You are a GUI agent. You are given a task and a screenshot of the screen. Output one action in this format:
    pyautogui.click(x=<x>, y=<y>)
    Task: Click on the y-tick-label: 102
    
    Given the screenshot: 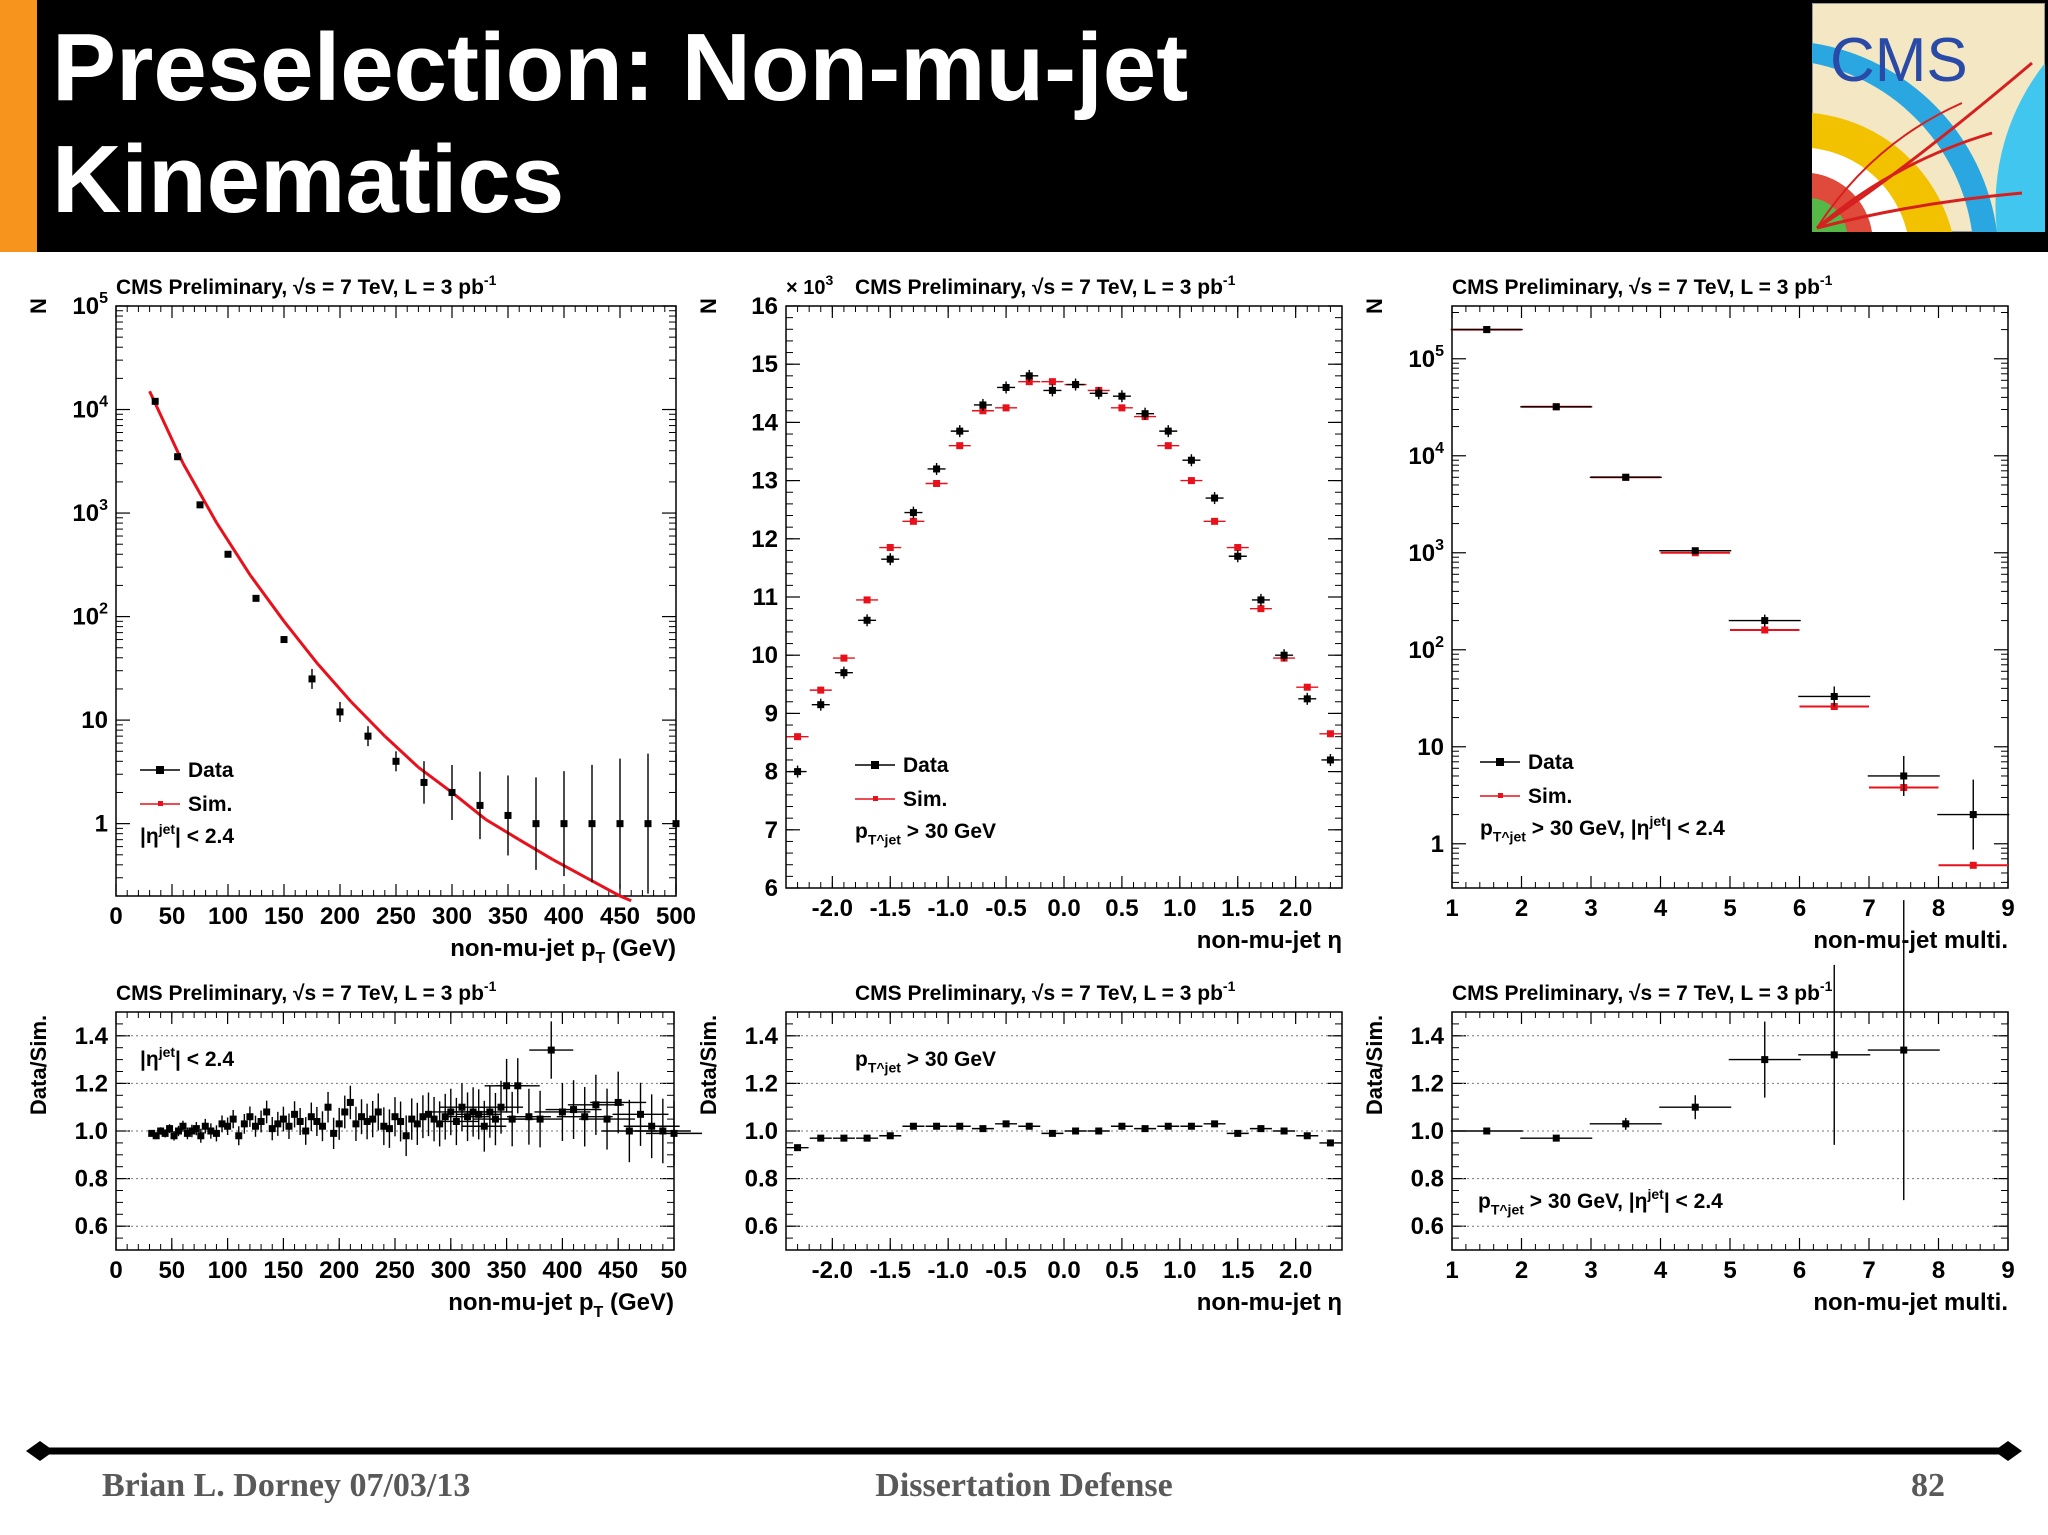 What is the action you would take?
    pyautogui.click(x=90, y=616)
    